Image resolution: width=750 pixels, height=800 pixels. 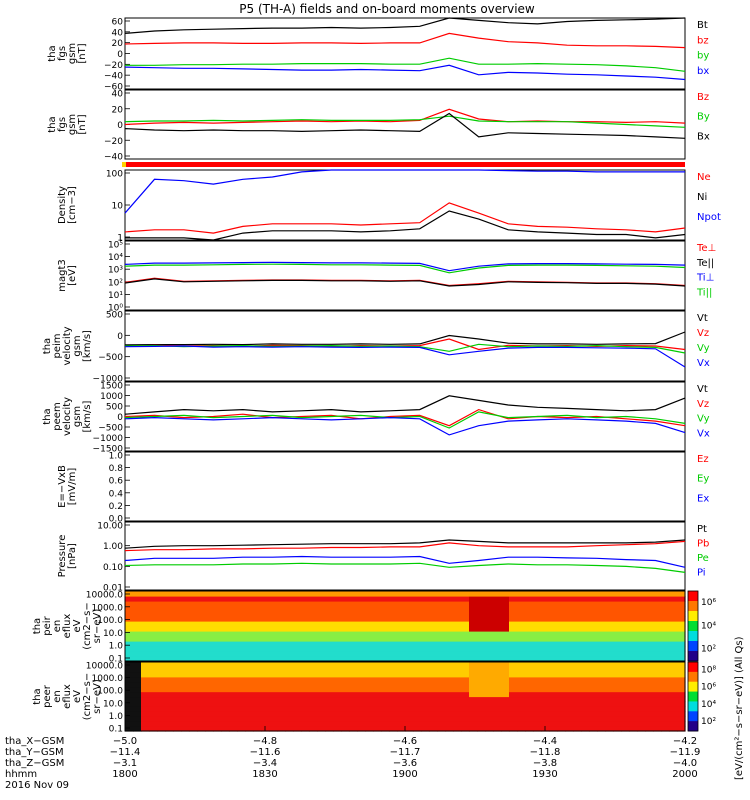 What do you see at coordinates (118, 95) in the screenshot?
I see `y-tick-label: 40` at bounding box center [118, 95].